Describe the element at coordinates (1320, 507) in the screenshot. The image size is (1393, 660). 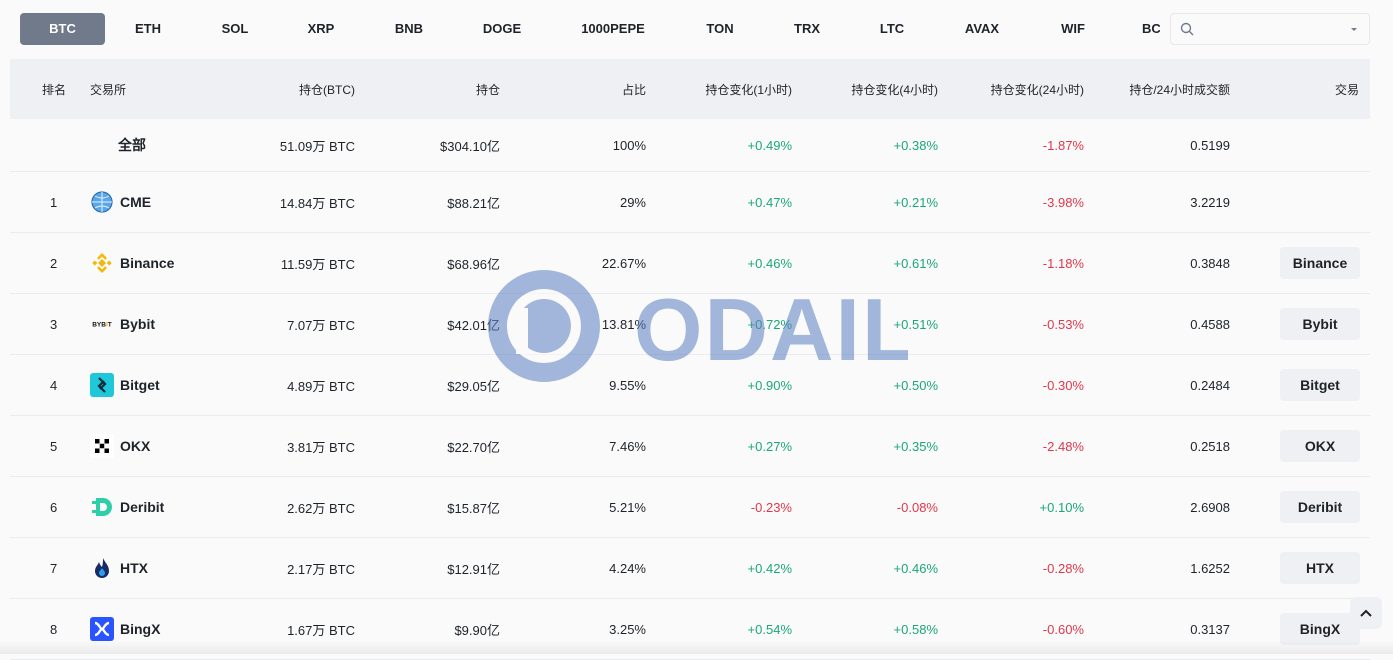
I see `trade-button: Deribit` at that location.